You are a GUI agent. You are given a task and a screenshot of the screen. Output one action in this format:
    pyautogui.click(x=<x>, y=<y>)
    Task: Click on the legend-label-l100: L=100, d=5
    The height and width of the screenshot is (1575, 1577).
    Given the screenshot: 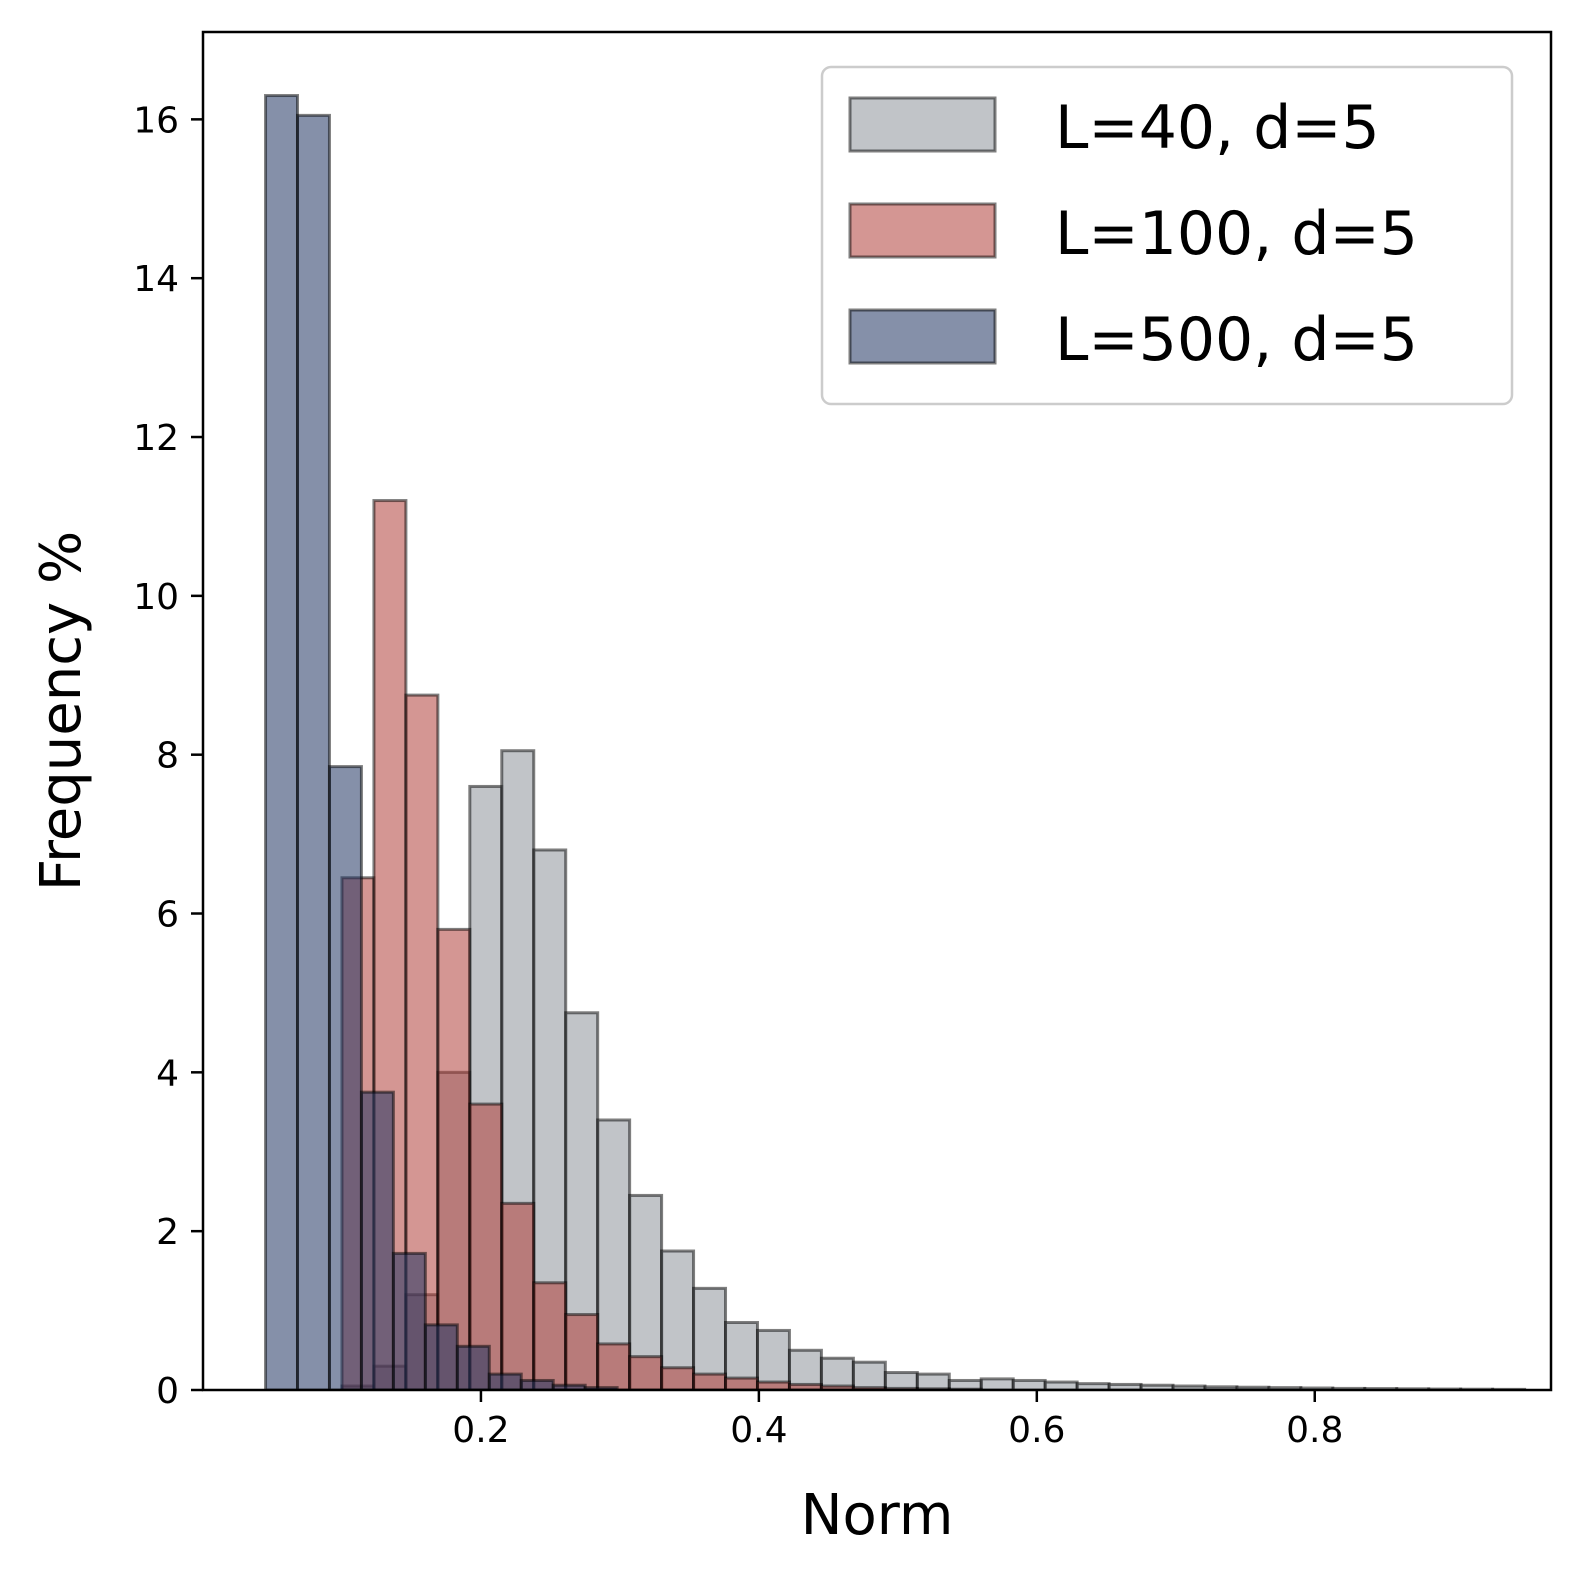 What is the action you would take?
    pyautogui.click(x=1236, y=234)
    